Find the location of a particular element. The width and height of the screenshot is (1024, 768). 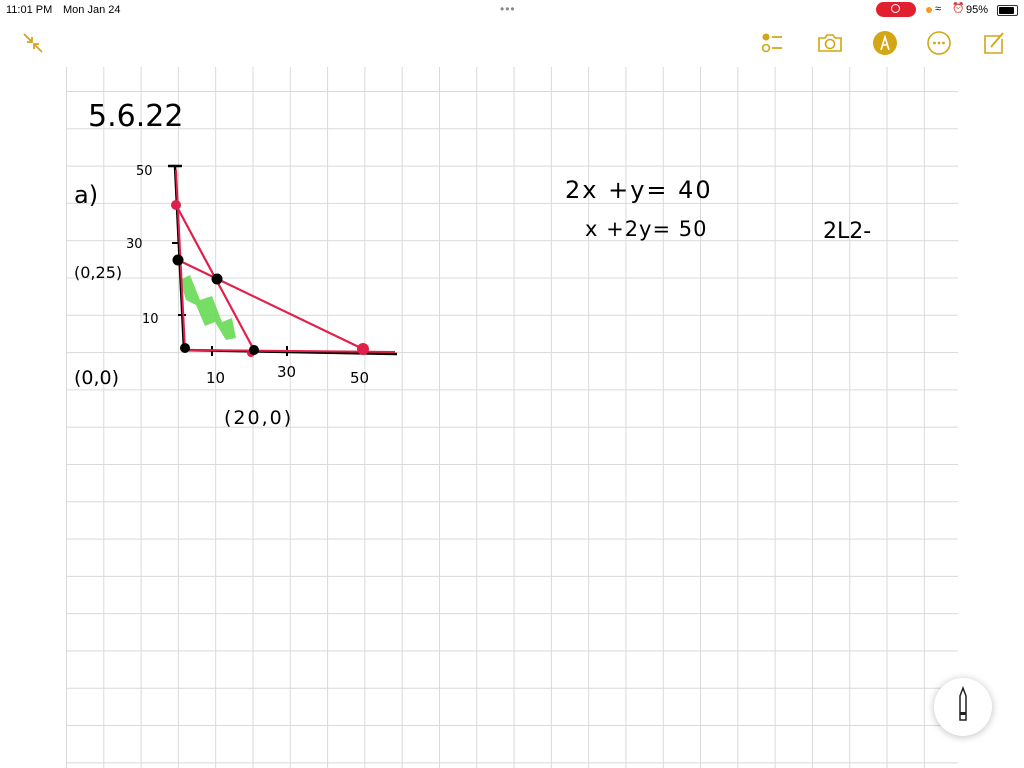

screen-recording-indicator is located at coordinates (896, 9).